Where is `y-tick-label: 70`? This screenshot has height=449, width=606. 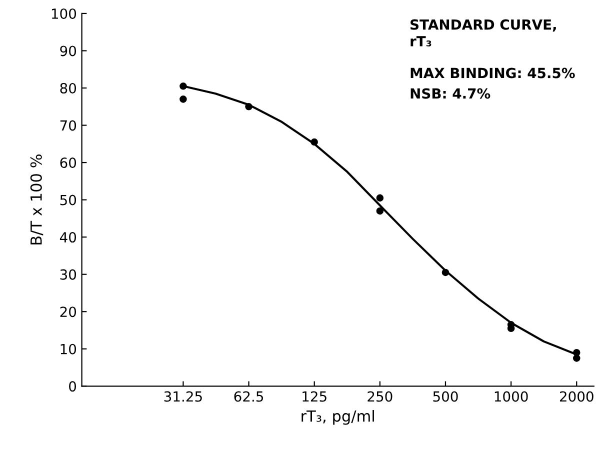
y-tick-label: 70 is located at coordinates (68, 125).